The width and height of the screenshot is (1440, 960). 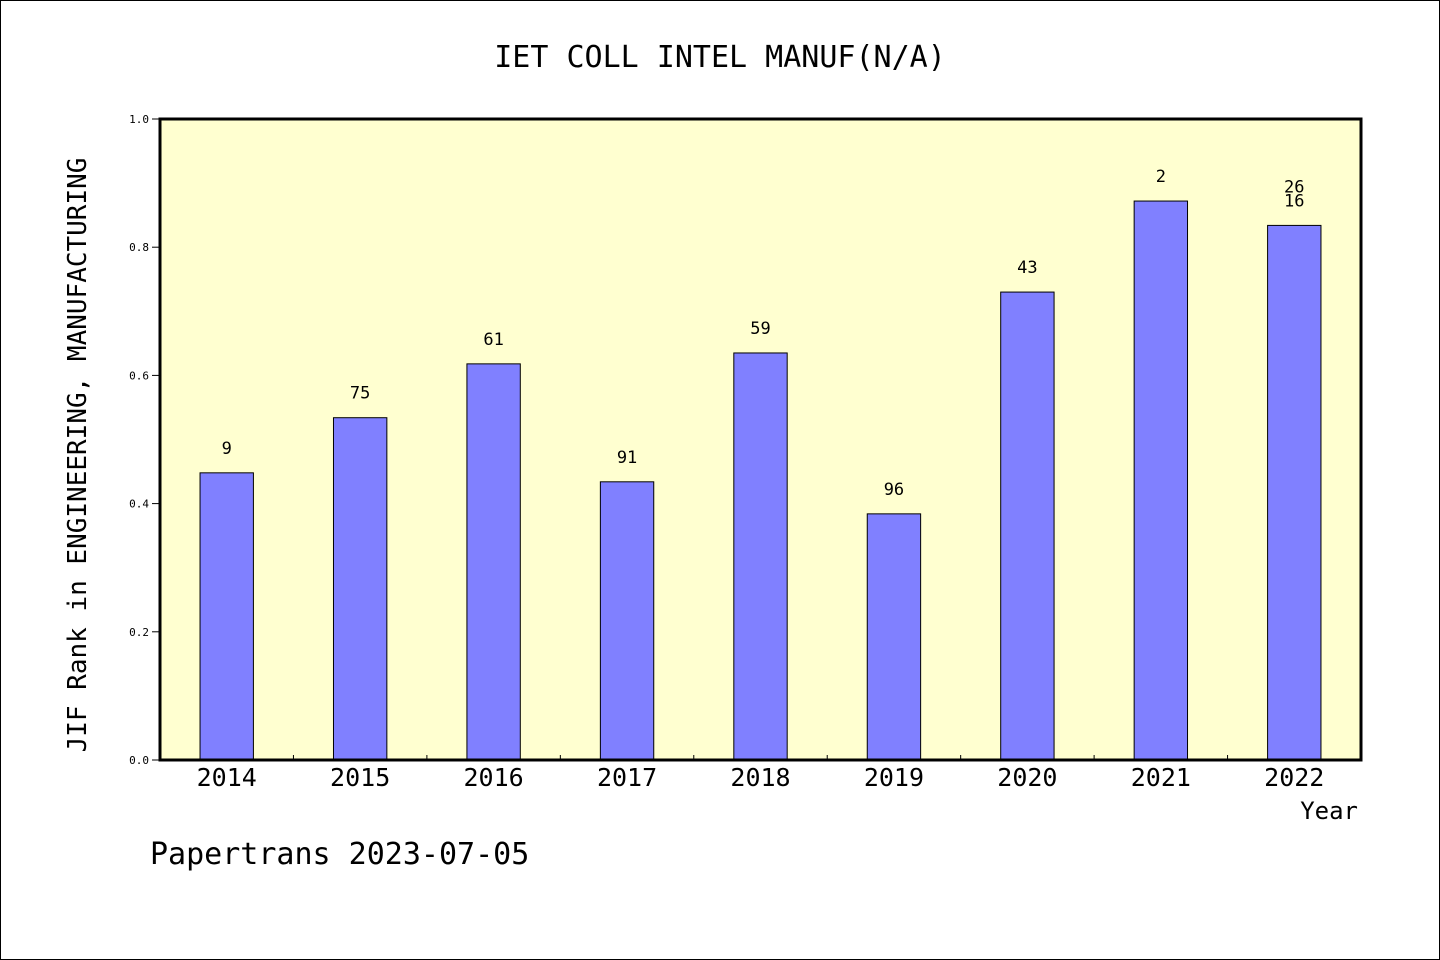 I want to click on footer-credit: Papertrans 2023-07-05, so click(x=339, y=854).